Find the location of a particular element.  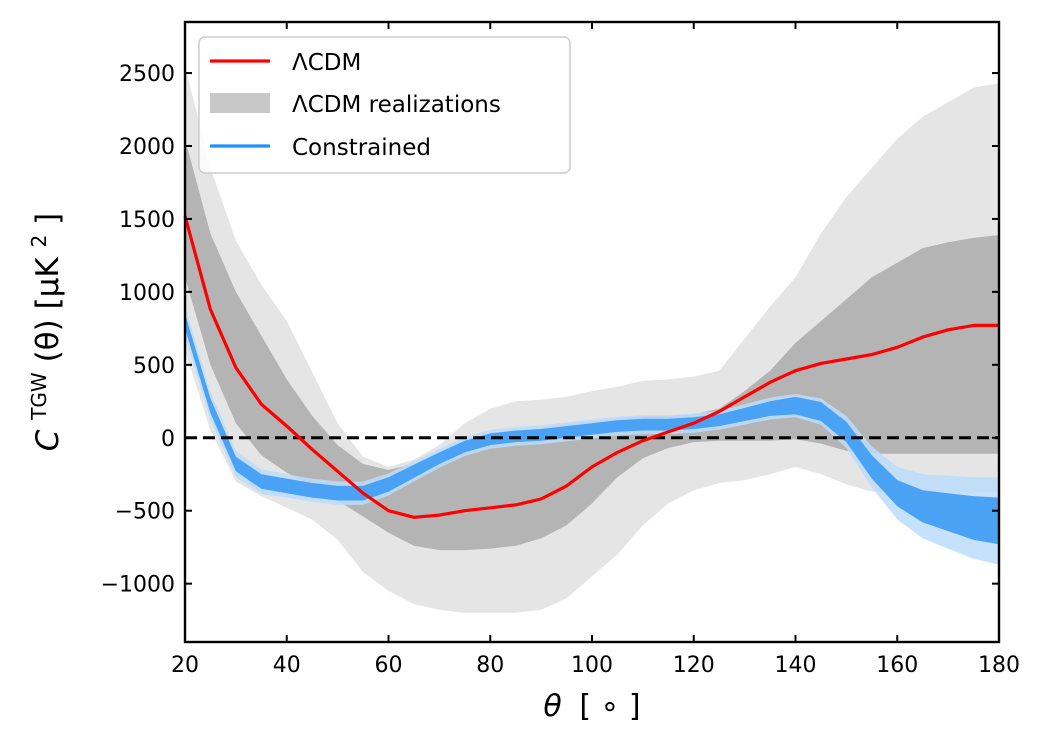

x-axis-symbol: θ is located at coordinates (552, 706).